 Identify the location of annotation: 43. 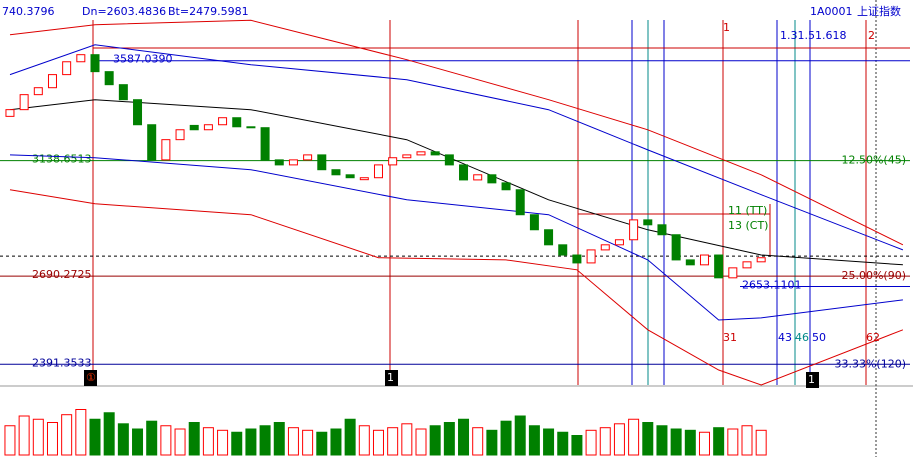
(785, 337).